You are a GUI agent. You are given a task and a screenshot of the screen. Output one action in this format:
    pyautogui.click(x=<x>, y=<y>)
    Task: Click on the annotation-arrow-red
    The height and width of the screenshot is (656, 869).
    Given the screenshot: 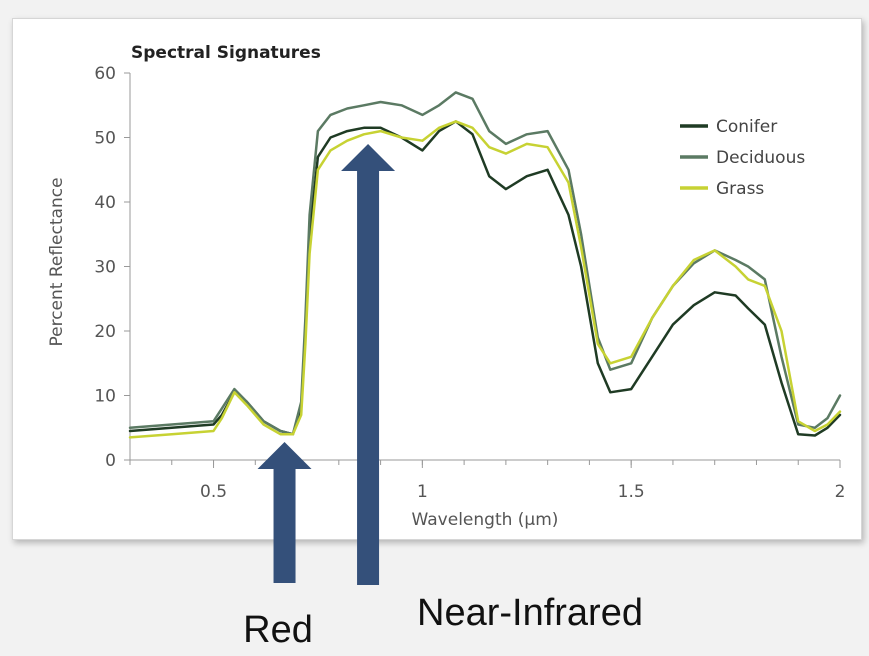 What is the action you would take?
    pyautogui.click(x=284, y=512)
    